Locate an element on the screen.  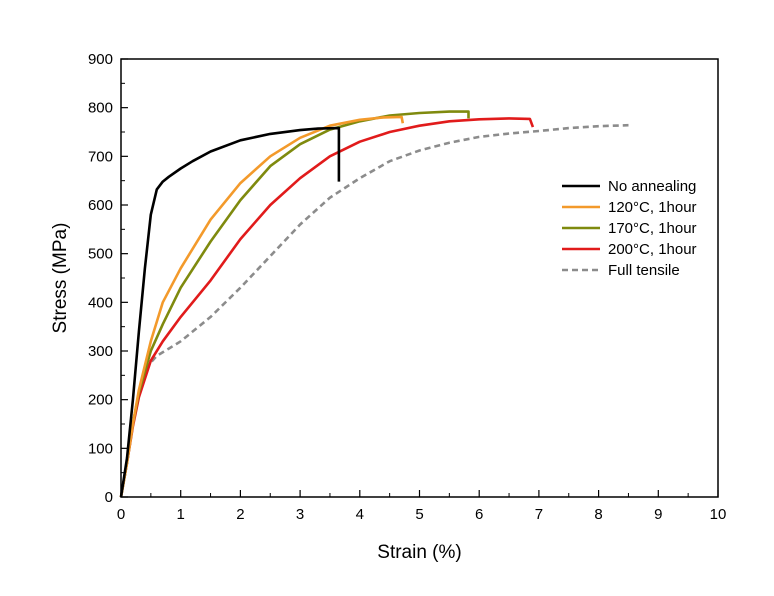
legend-label-1: 120°C, 1hour is located at coordinates (652, 207).